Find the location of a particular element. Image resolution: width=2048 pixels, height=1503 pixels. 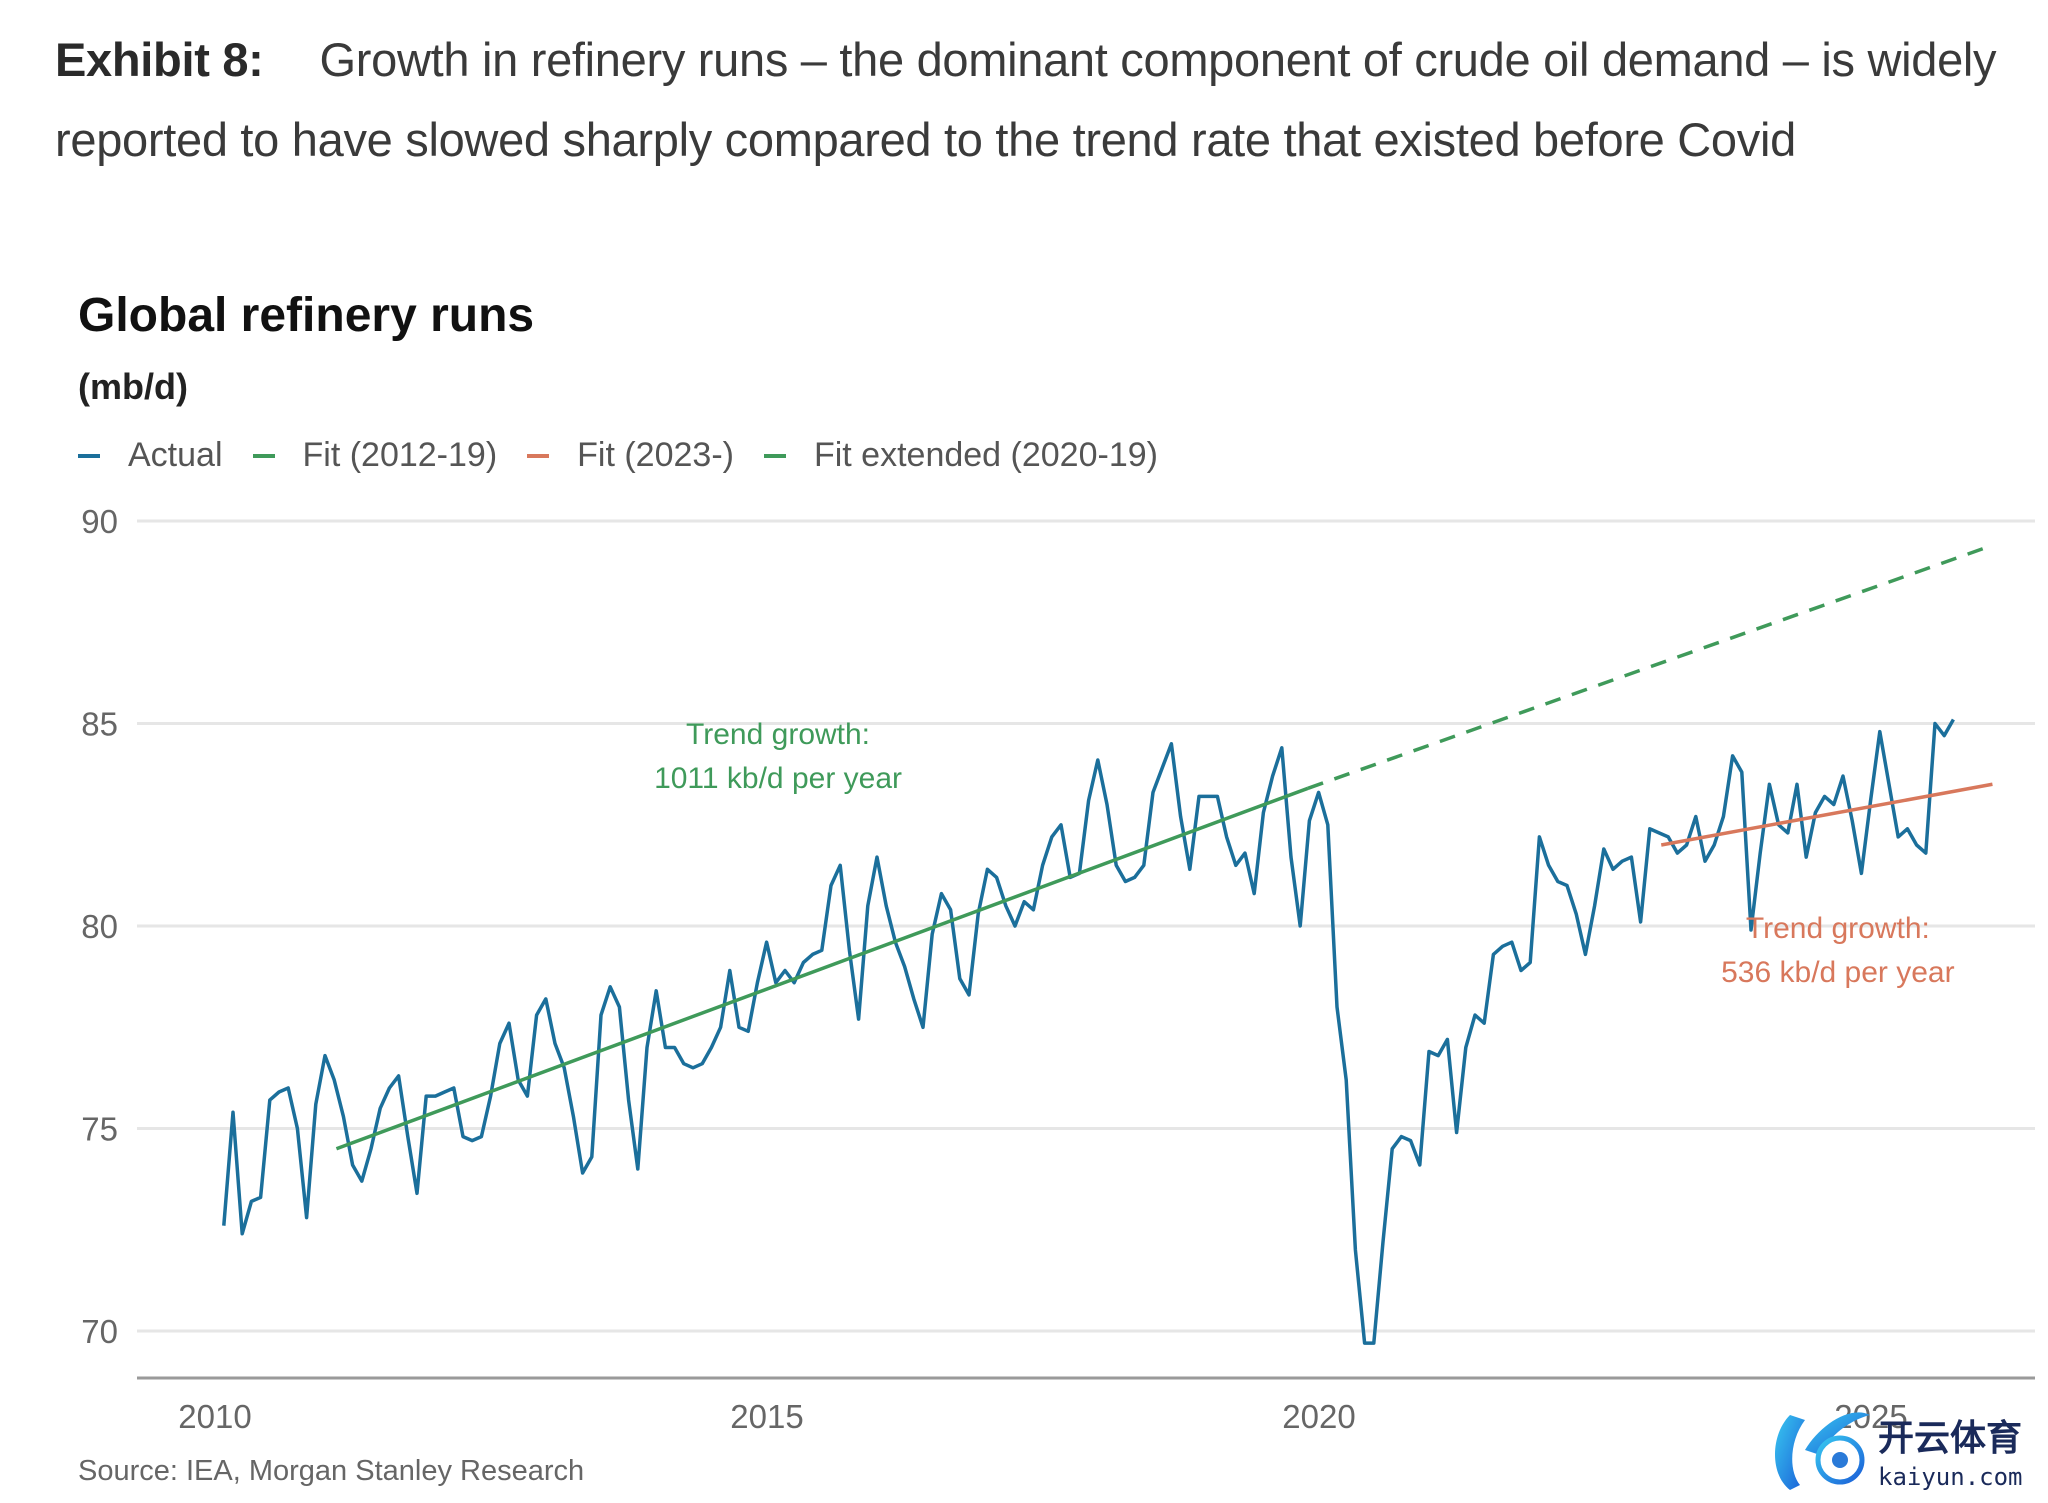

y-tick-label: 85 is located at coordinates (99, 724).